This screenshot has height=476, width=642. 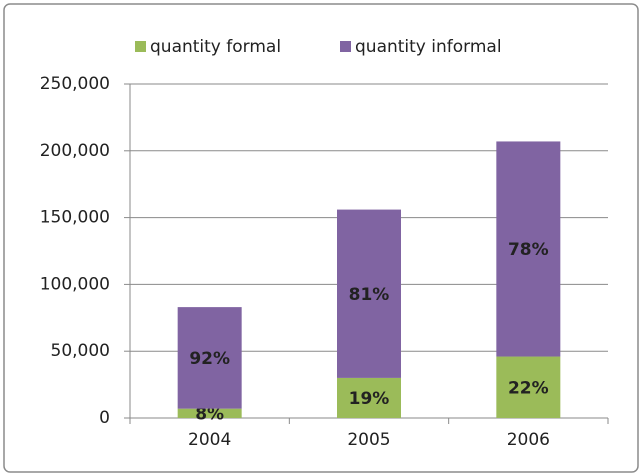 What do you see at coordinates (104, 418) in the screenshot?
I see `y-tick-label: 0` at bounding box center [104, 418].